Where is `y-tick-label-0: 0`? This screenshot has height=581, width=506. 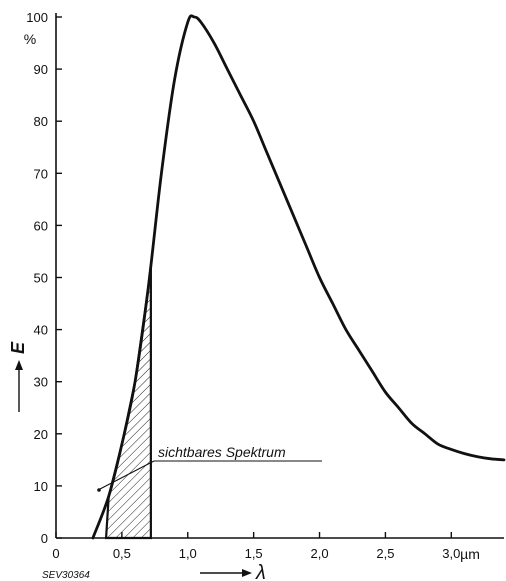 y-tick-label-0: 0 is located at coordinates (44, 538).